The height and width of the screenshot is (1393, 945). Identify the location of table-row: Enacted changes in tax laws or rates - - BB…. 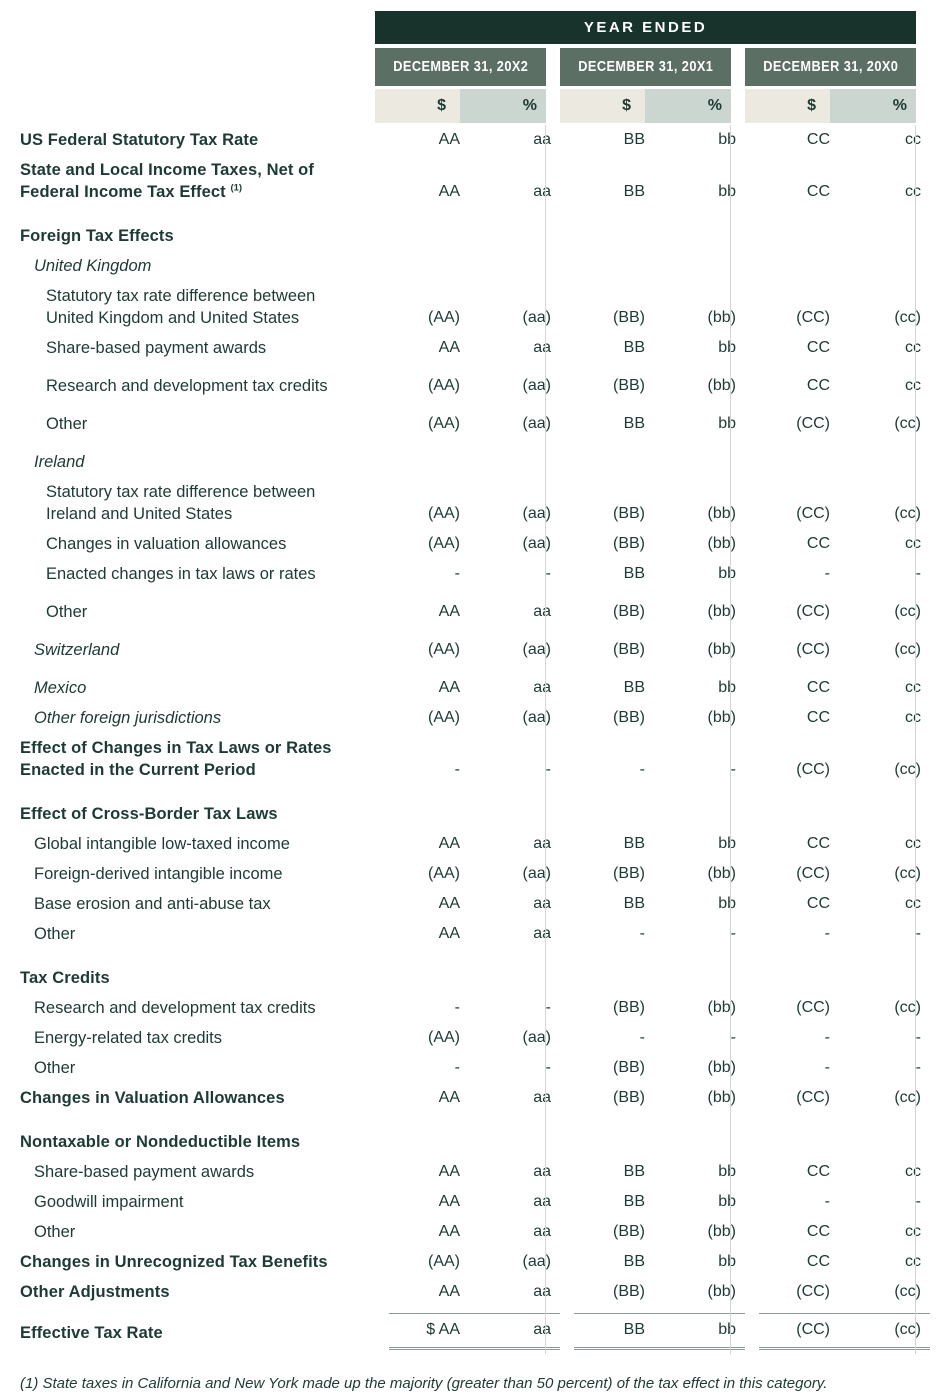
(482, 574).